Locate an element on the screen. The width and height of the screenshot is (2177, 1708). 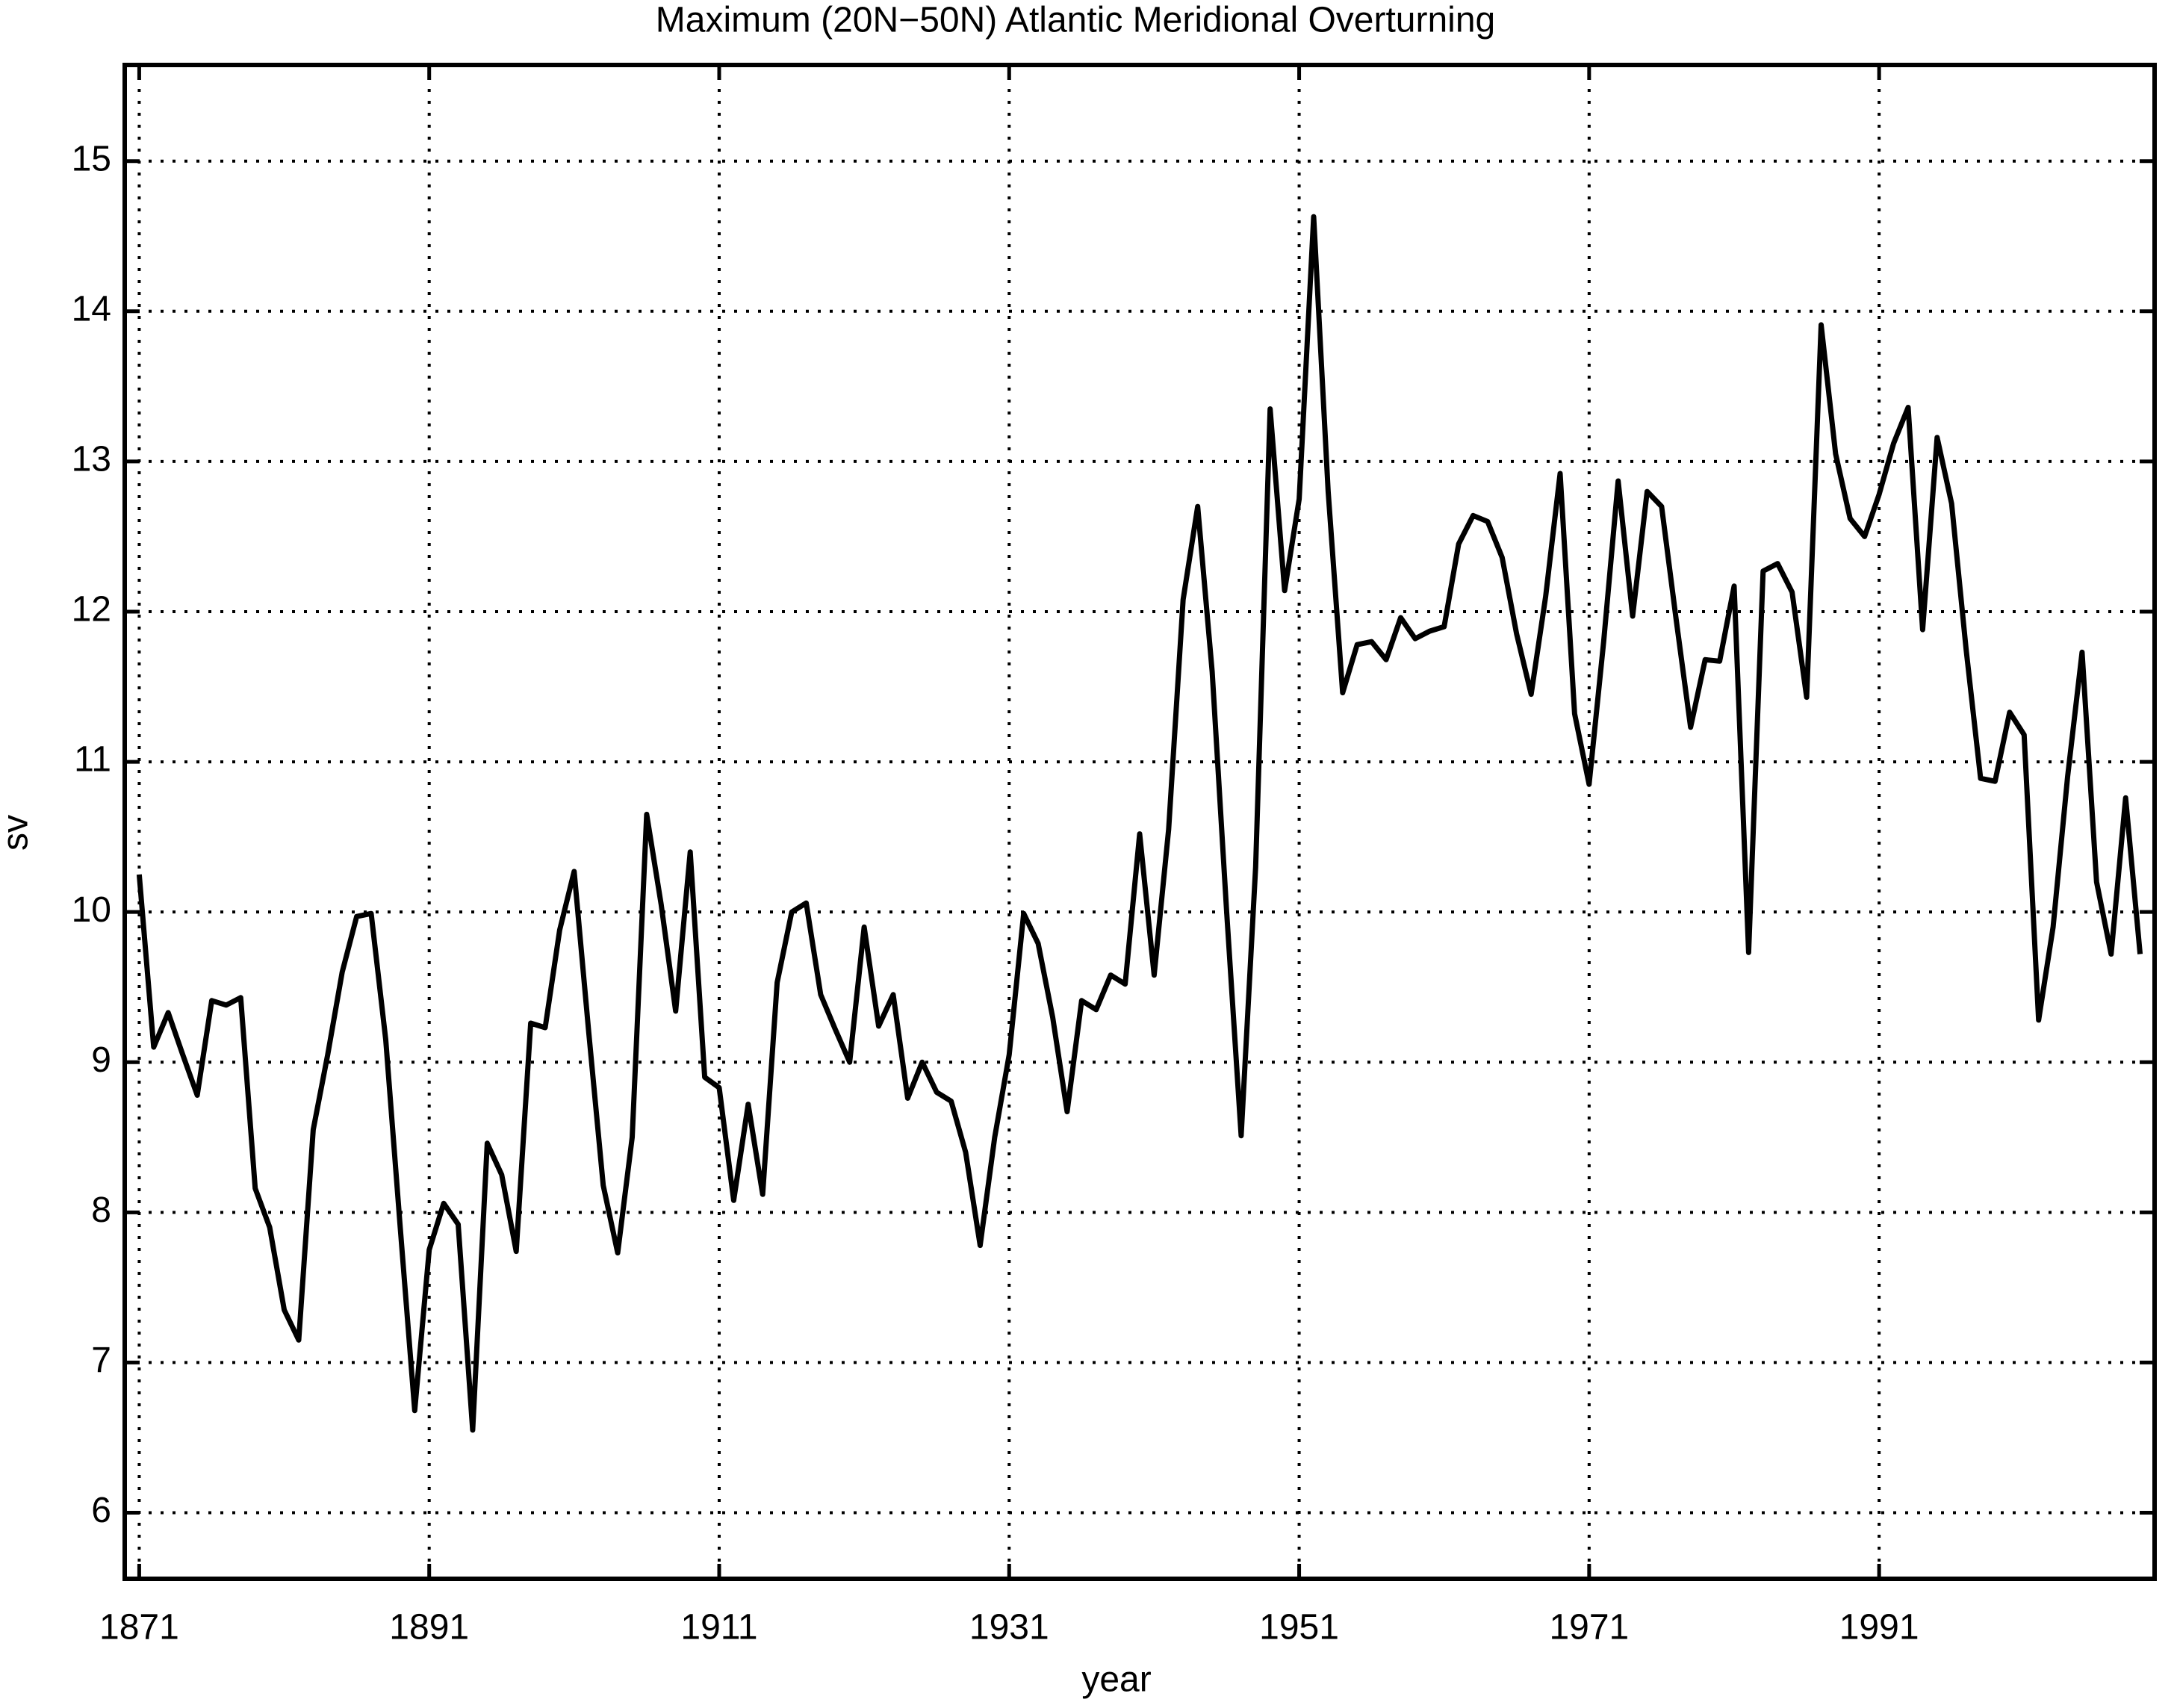
x-tick-label: 1971 is located at coordinates (1589, 1628).